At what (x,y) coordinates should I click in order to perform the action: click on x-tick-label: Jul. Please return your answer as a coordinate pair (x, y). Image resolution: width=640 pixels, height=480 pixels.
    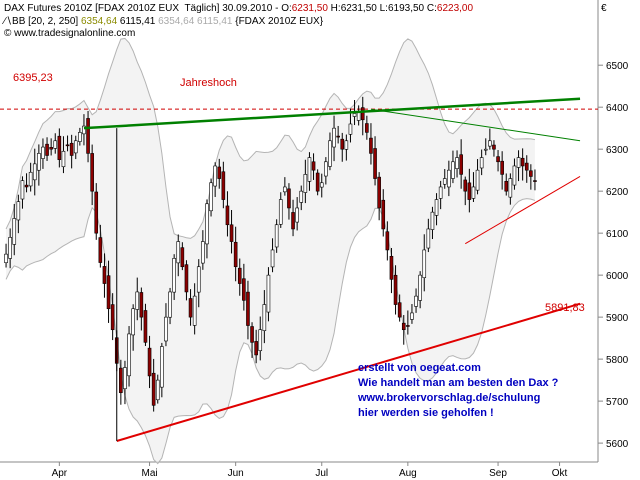
    Looking at the image, I should click on (321, 473).